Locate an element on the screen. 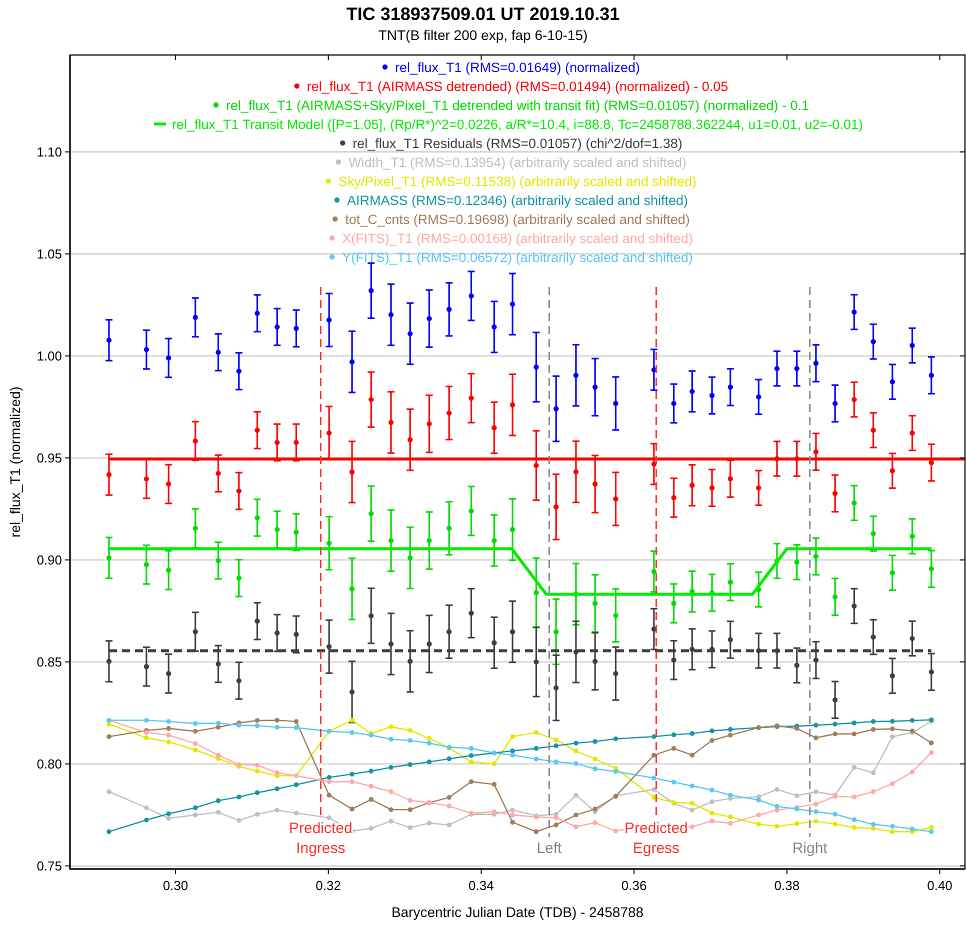 The width and height of the screenshot is (966, 925). y-tick-label: 0.95 is located at coordinates (49, 458).